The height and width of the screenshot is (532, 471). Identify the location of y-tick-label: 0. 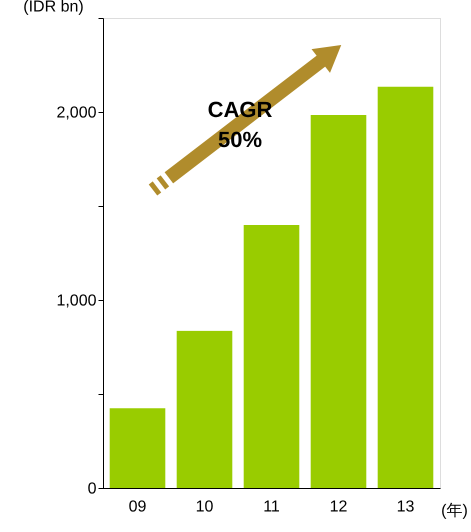
(92, 489).